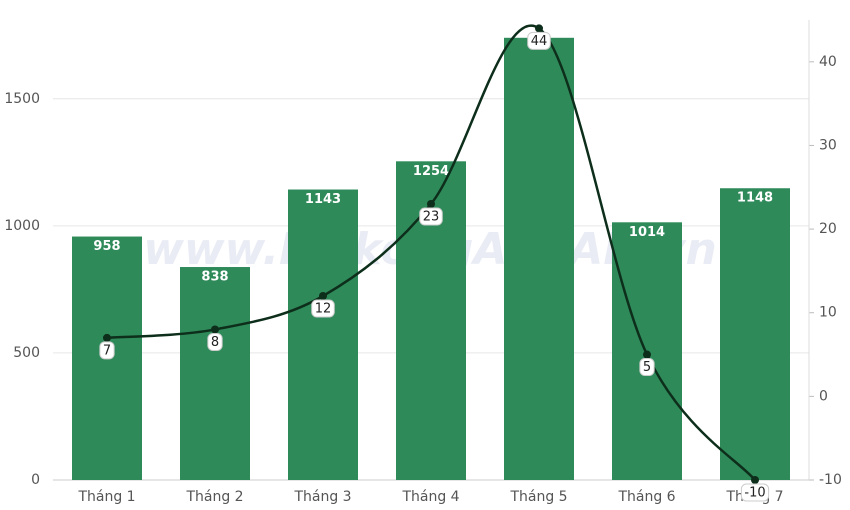  I want to click on x-tick-label: Tháng 3, so click(322, 497).